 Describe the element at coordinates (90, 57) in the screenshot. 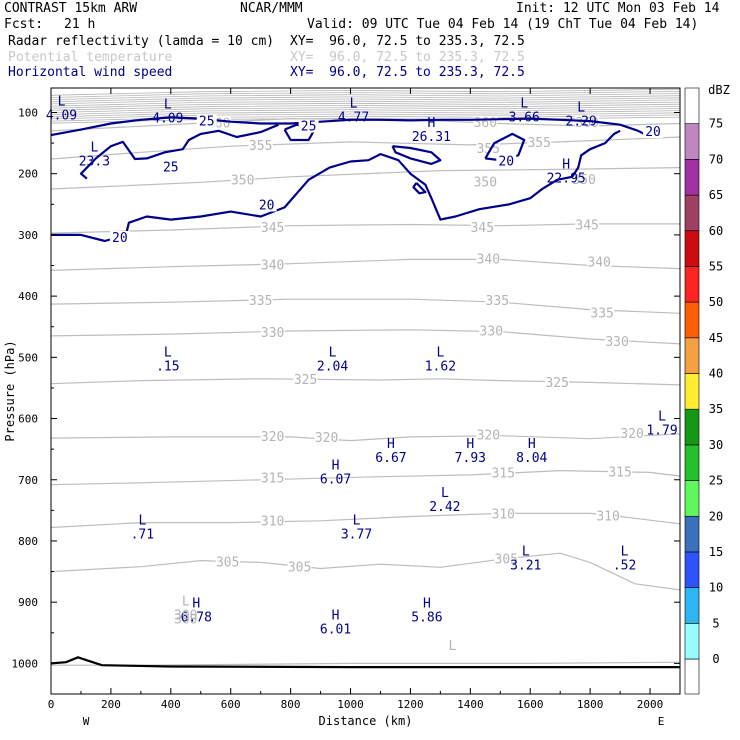

I see `field-2-name: Potential temperature` at that location.